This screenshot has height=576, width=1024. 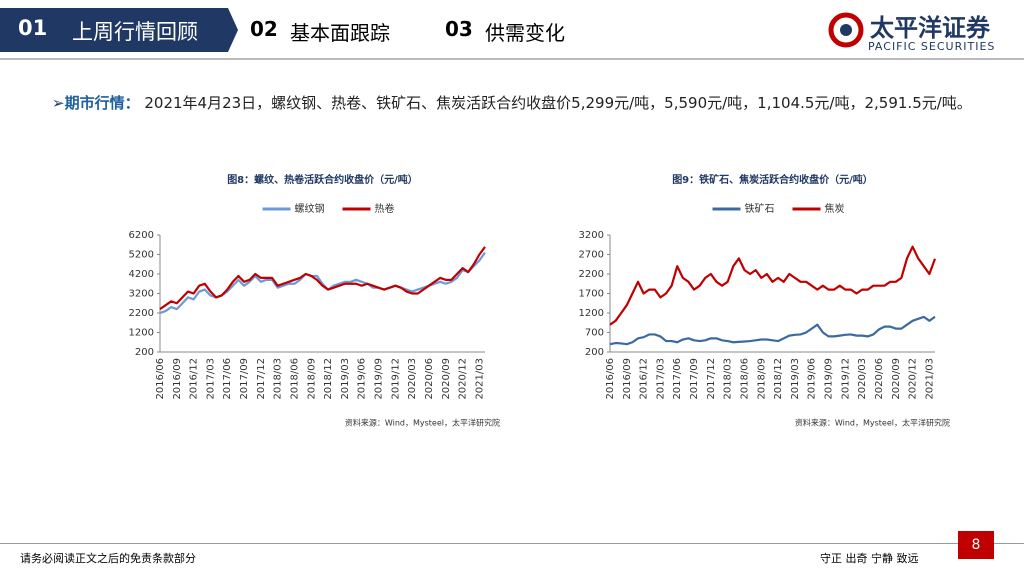 What do you see at coordinates (141, 235) in the screenshot?
I see `y-tick-label: 6200` at bounding box center [141, 235].